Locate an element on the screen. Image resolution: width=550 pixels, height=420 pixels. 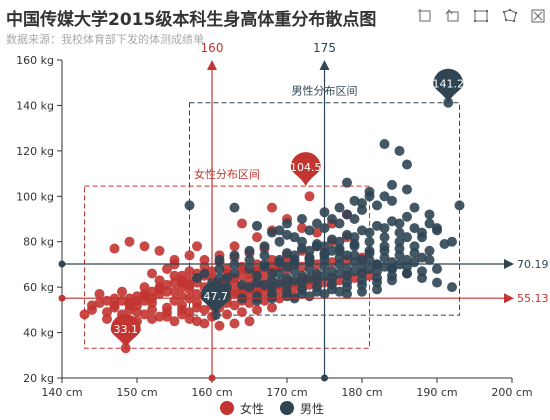
female-height-arrow is located at coordinates (212, 65).